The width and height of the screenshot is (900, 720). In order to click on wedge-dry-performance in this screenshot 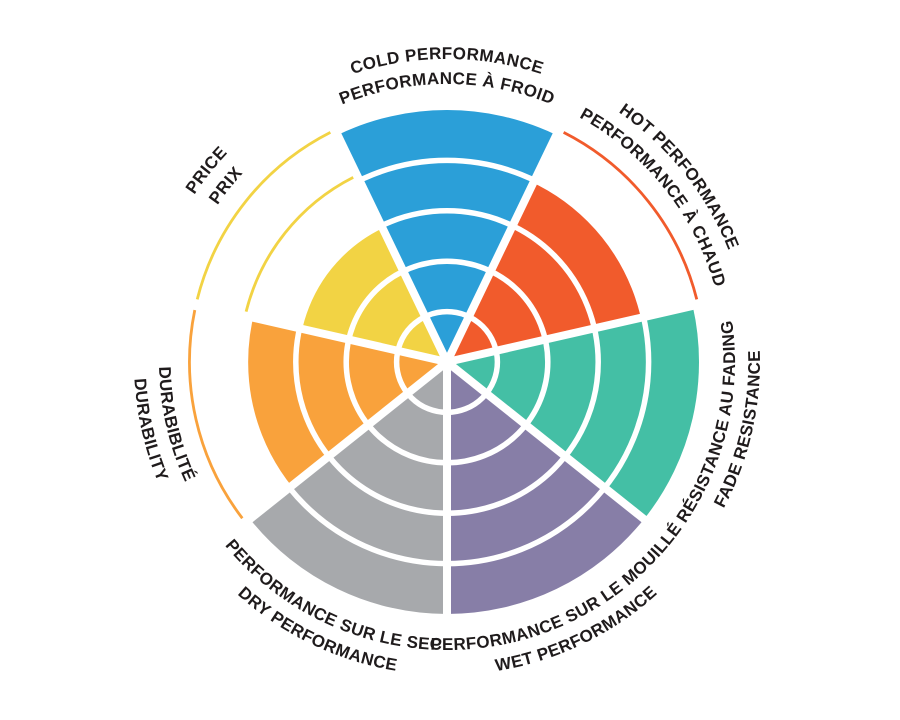, I will do `click(348, 488)`.